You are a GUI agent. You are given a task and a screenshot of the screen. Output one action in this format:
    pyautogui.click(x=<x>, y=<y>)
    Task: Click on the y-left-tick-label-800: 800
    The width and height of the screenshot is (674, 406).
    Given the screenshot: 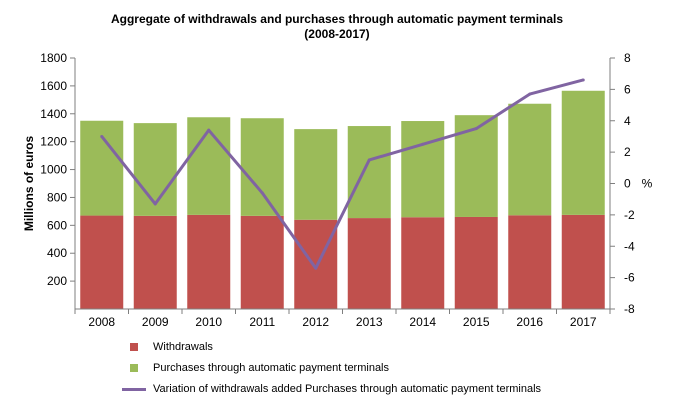 What is the action you would take?
    pyautogui.click(x=57, y=197)
    